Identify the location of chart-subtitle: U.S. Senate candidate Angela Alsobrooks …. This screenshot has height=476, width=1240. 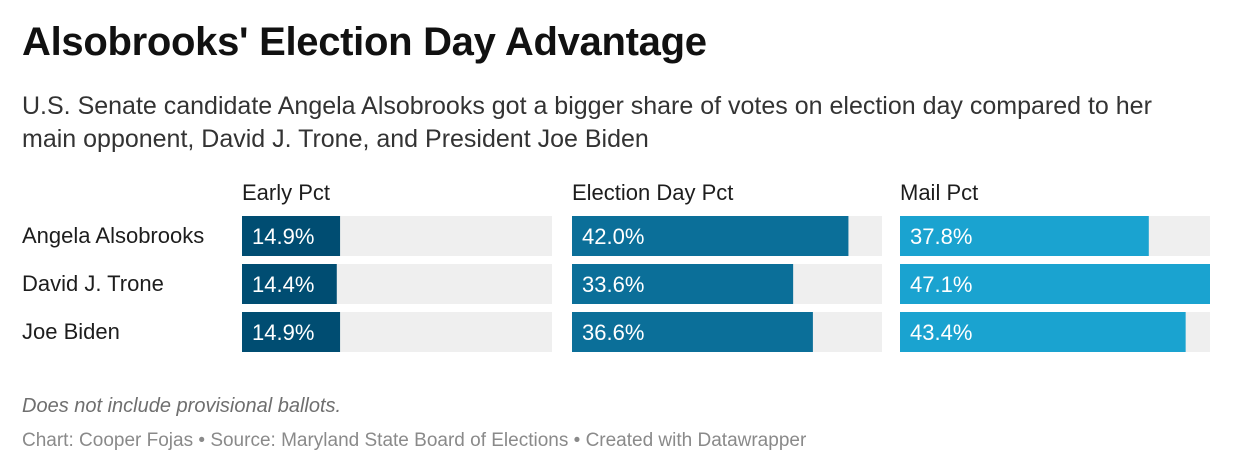
(617, 123).